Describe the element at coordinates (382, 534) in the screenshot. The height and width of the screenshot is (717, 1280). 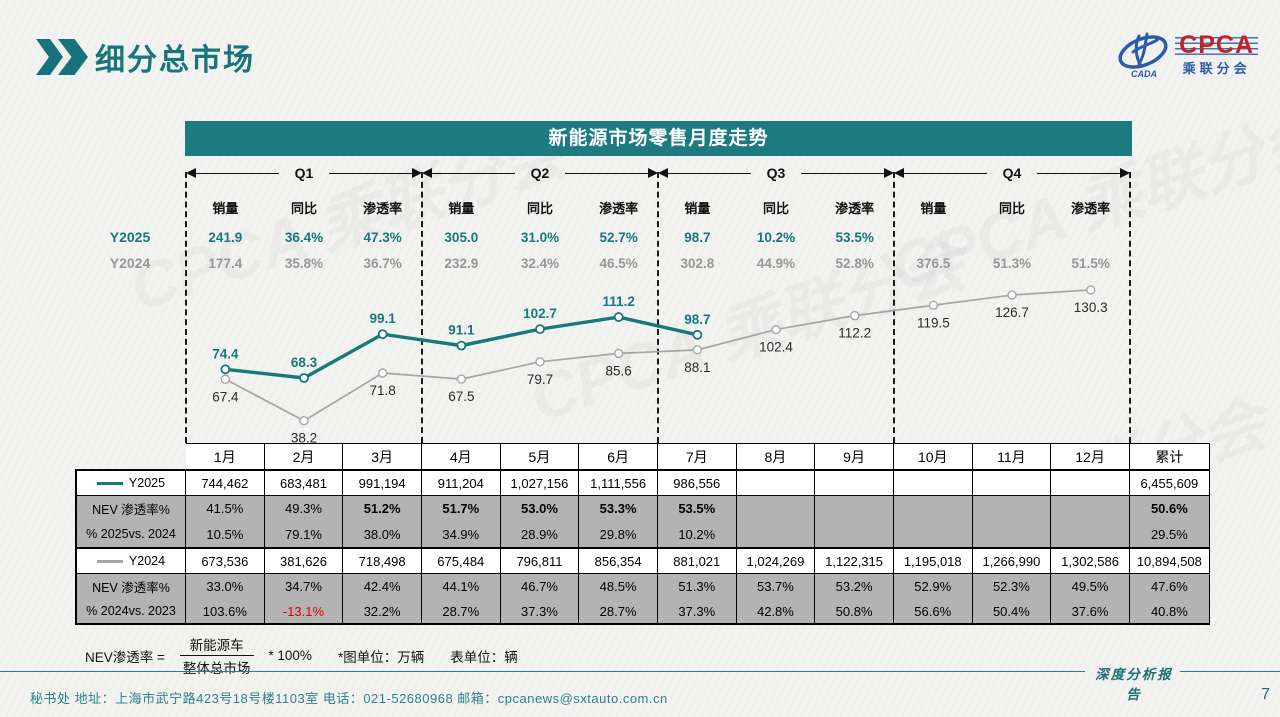
I see `table-cell: 38.0%` at that location.